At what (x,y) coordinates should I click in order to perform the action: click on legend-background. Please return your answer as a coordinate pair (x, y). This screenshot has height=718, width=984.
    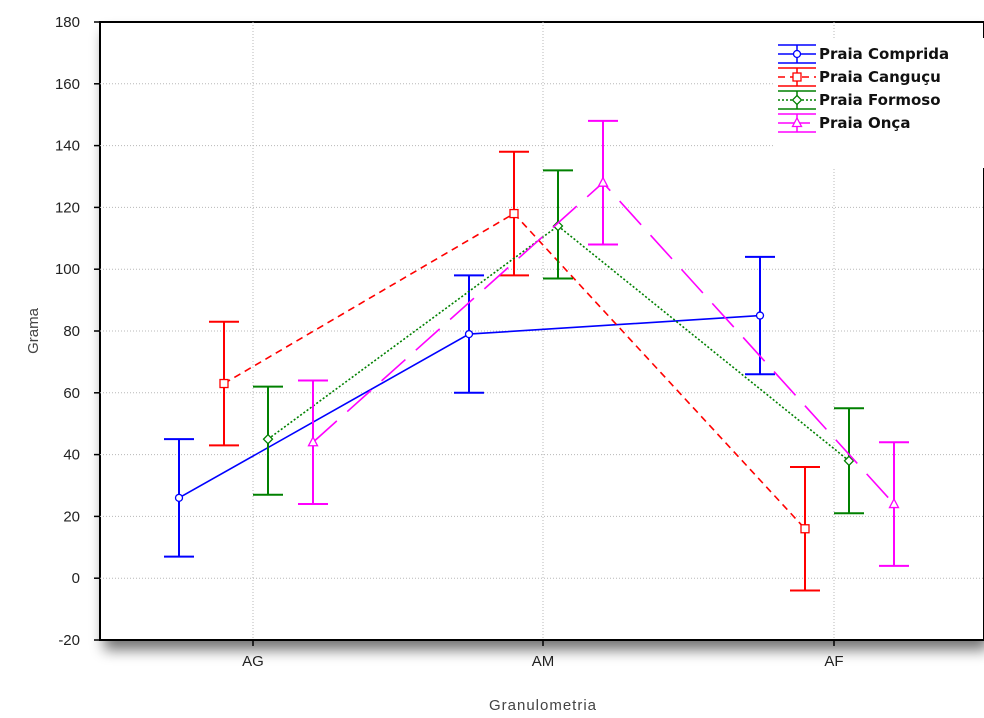
    Looking at the image, I should click on (879, 103).